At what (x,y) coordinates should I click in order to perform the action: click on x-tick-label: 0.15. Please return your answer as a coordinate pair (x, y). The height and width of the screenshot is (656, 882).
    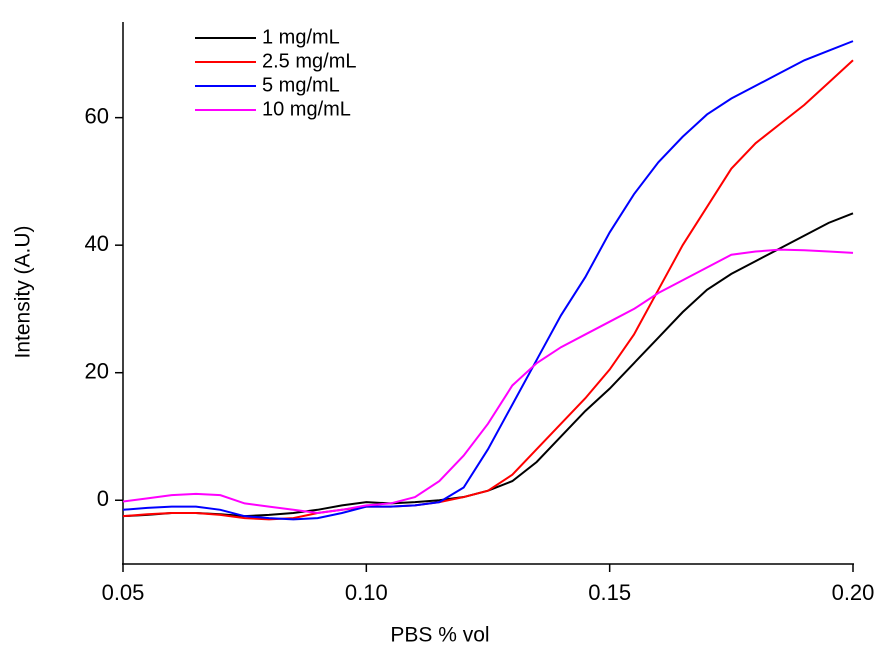
    Looking at the image, I should click on (609, 592).